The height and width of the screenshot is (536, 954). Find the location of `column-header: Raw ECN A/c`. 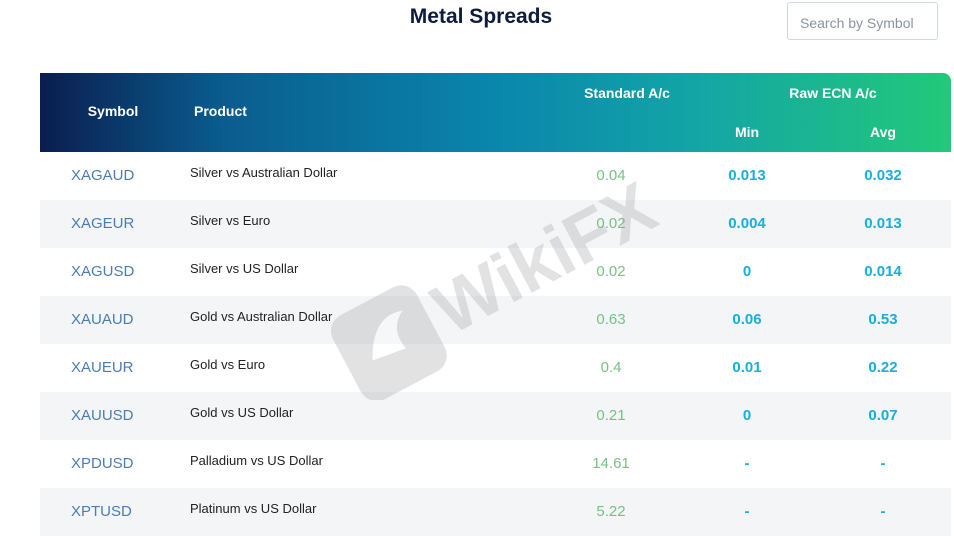

column-header: Raw ECN A/c is located at coordinates (833, 93).